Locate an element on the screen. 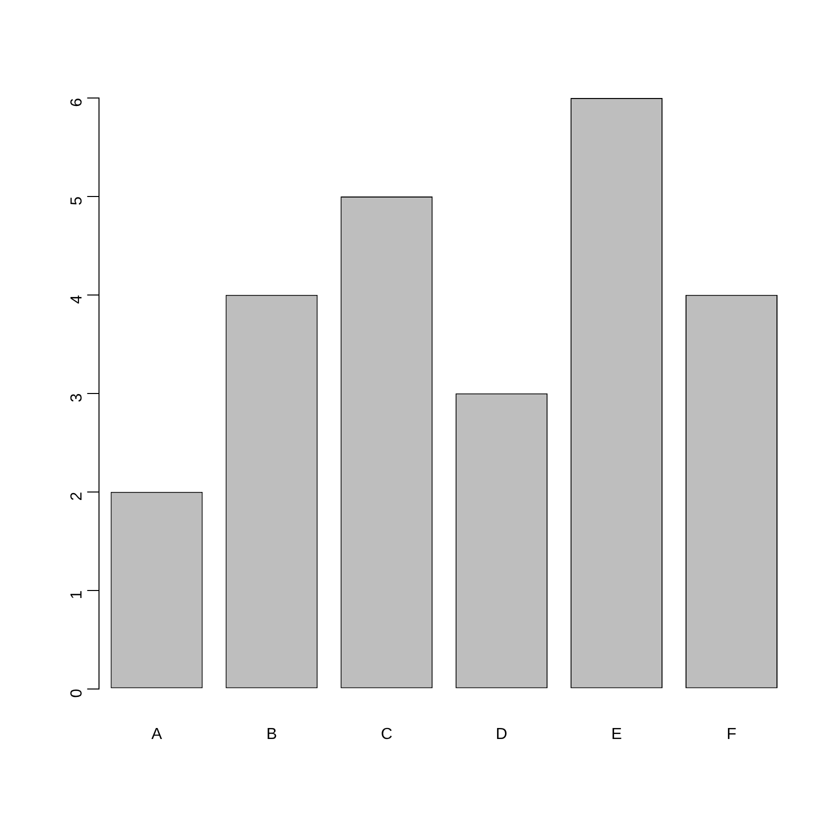 This screenshot has width=840, height=840. x-tick-label: C is located at coordinates (386, 734).